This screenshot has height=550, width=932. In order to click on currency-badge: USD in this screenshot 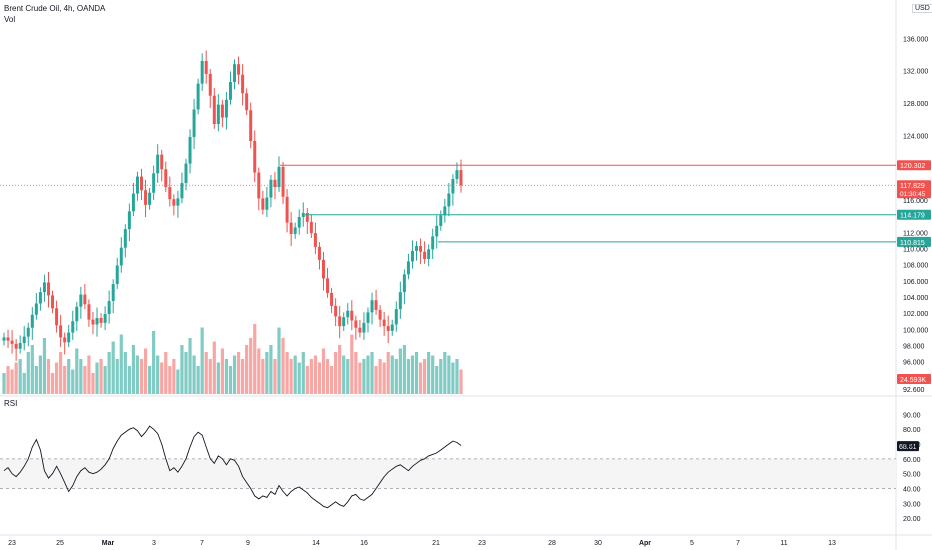, I will do `click(922, 8)`.